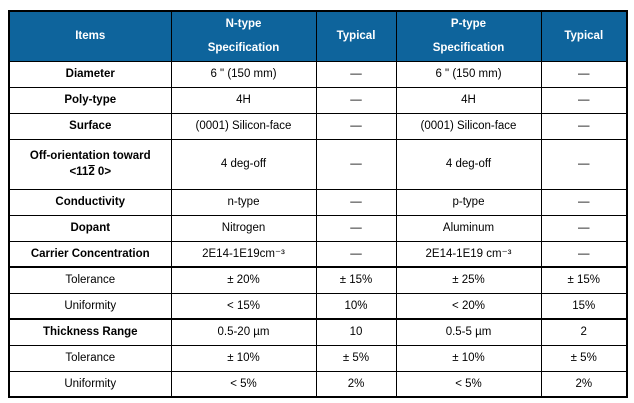  Describe the element at coordinates (243, 384) in the screenshot. I see `cell-n-spec: < 5%` at that location.